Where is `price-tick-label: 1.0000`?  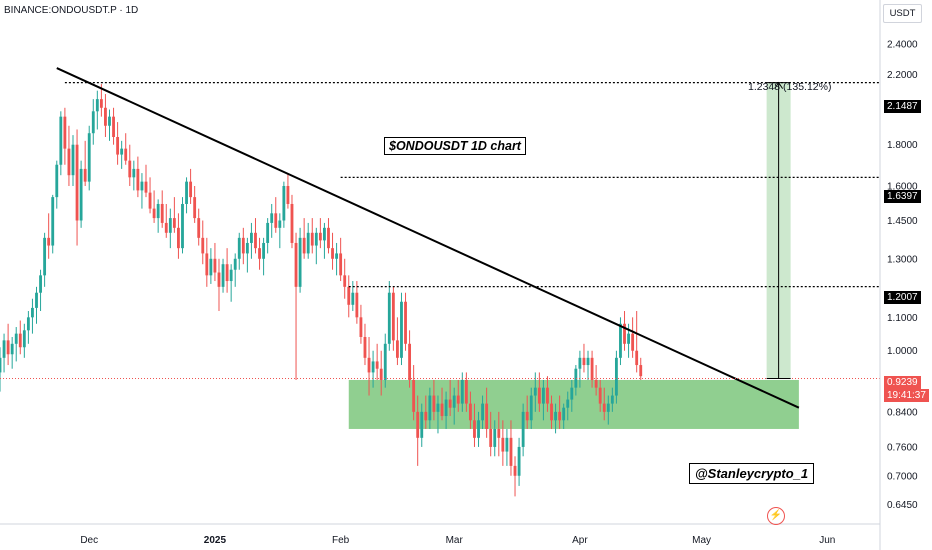
price-tick-label: 1.0000 is located at coordinates (902, 351).